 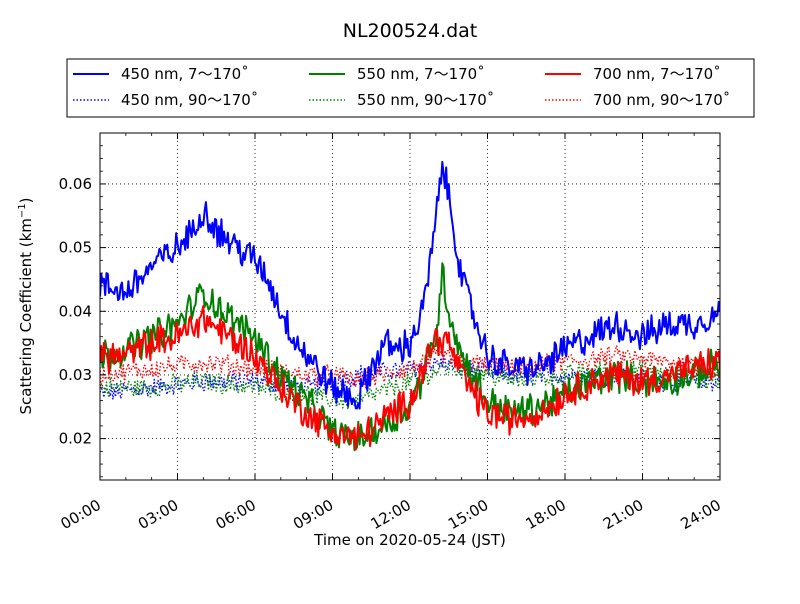 I want to click on x-tick-label: 03:00, so click(x=158, y=514).